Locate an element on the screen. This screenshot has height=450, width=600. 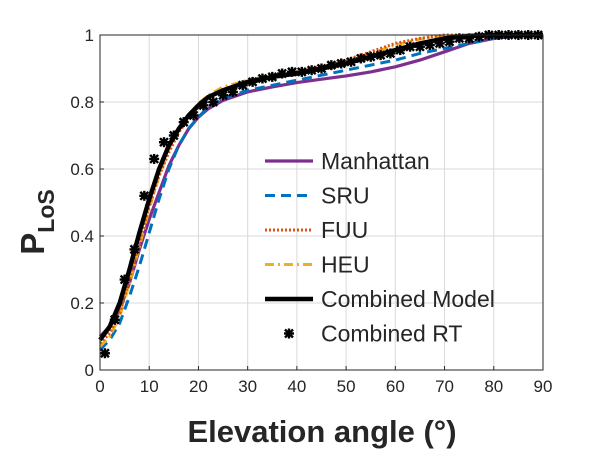
svg-text: PLoS is located at coordinates (36, 221).